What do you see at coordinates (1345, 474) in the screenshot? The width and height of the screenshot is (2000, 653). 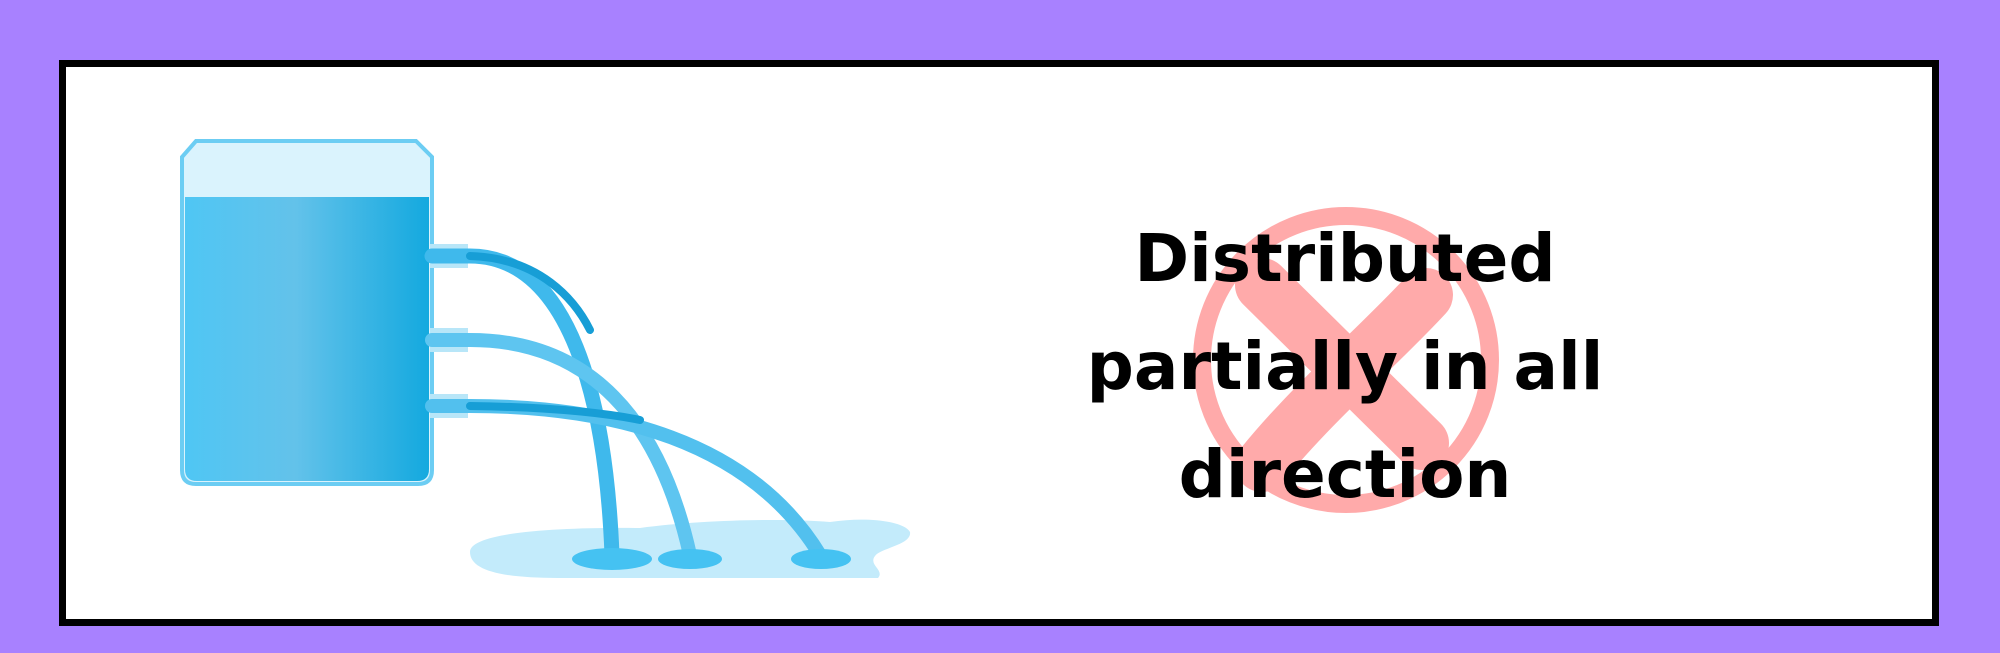 I see `caption-line: direction` at bounding box center [1345, 474].